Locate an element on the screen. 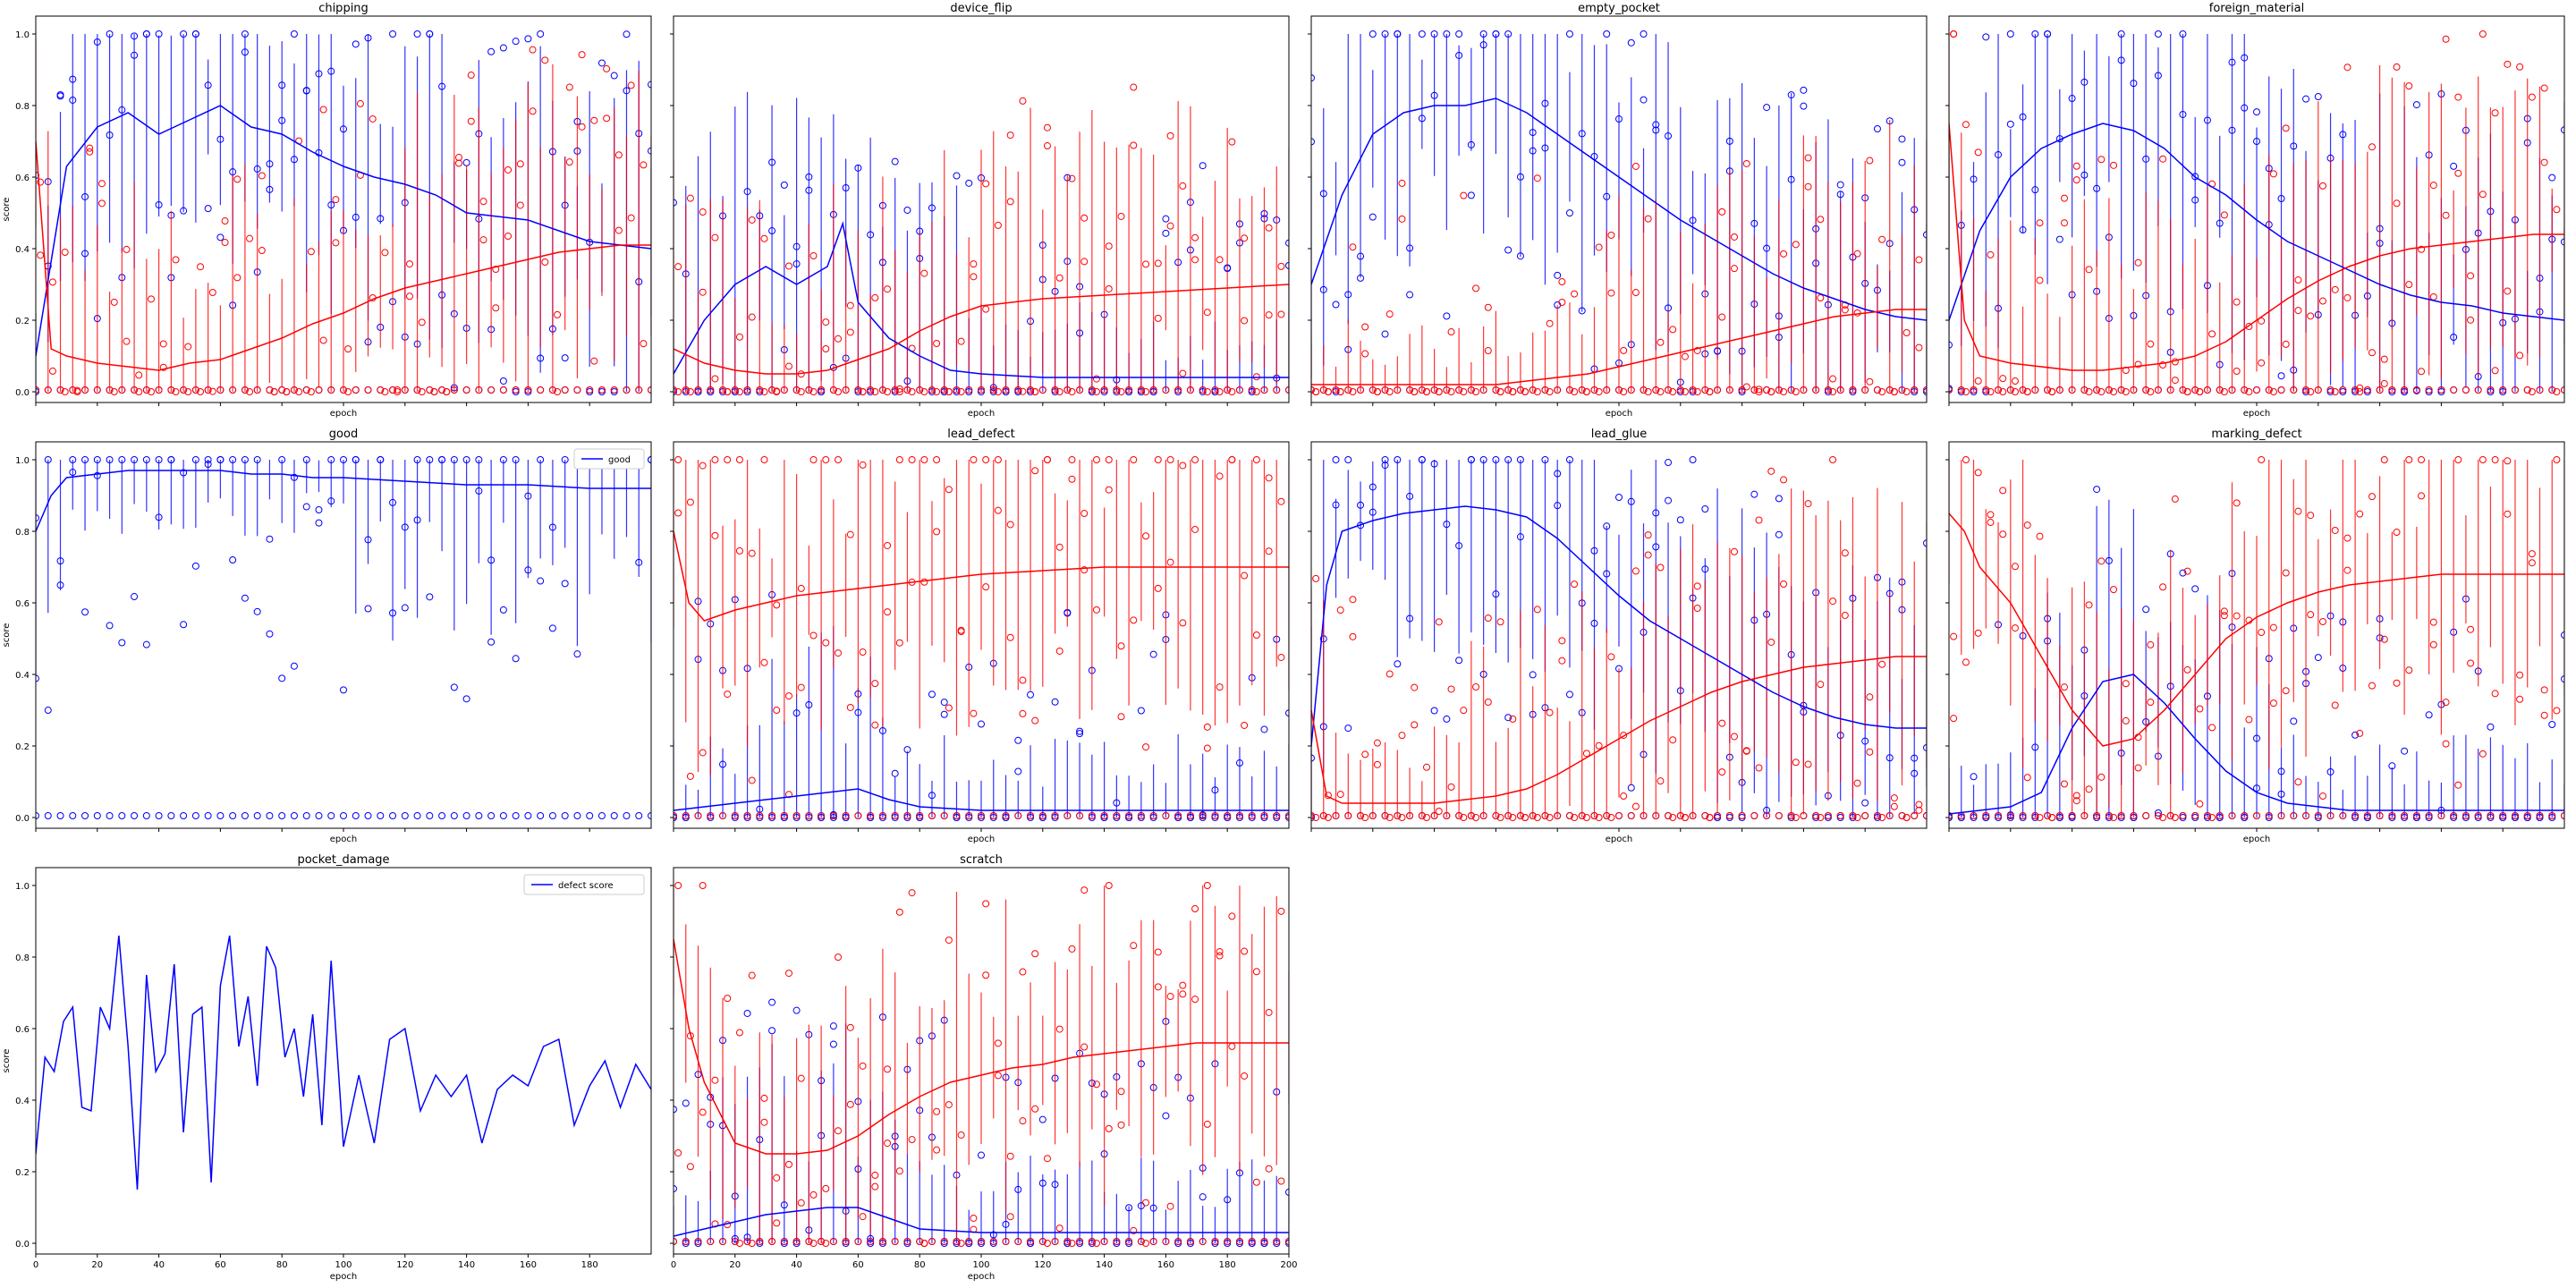 The image size is (2576, 1288). legend-box is located at coordinates (584, 884).